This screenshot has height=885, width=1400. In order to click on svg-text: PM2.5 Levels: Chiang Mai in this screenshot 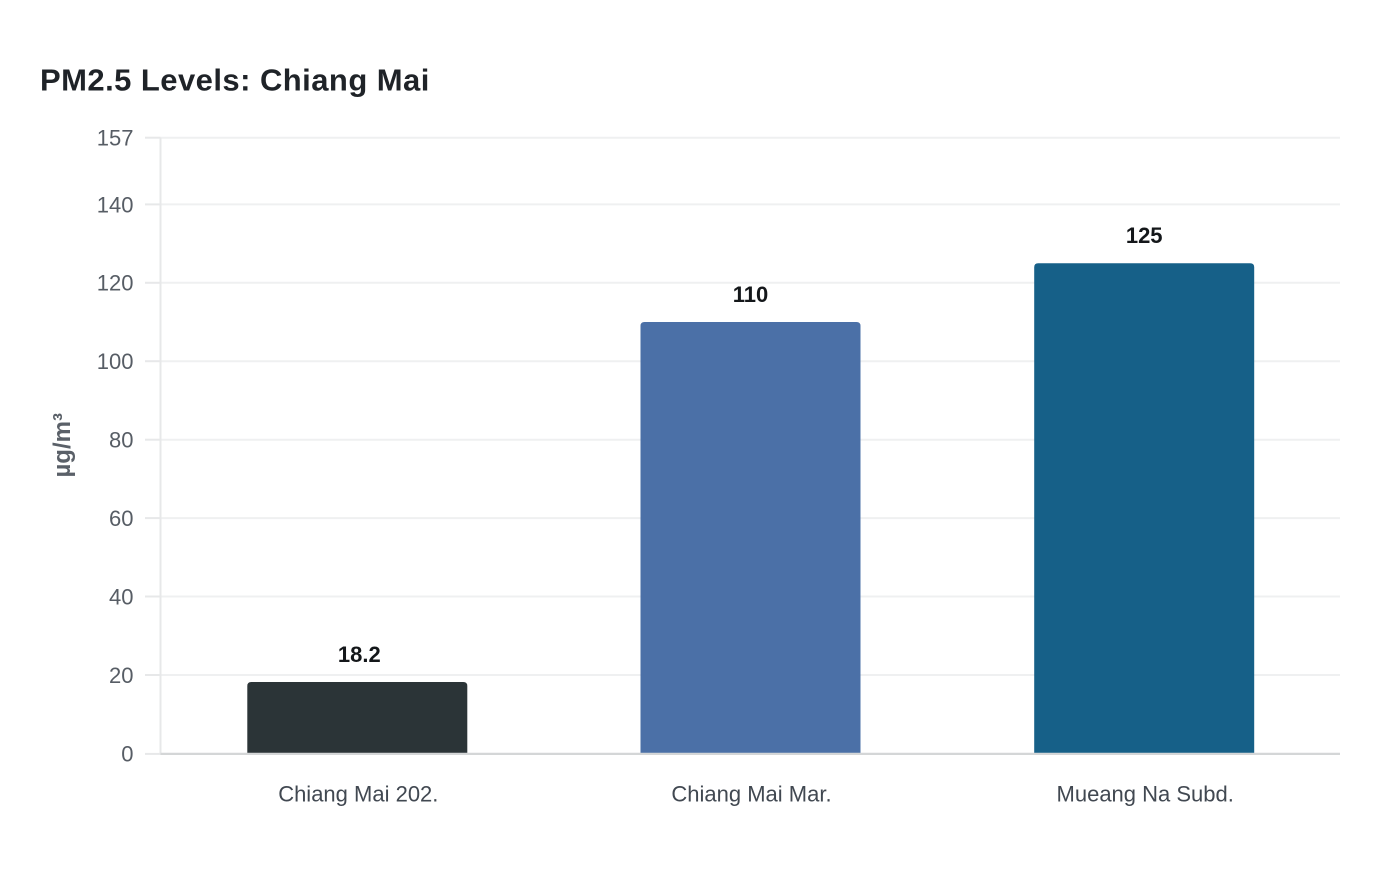, I will do `click(235, 80)`.